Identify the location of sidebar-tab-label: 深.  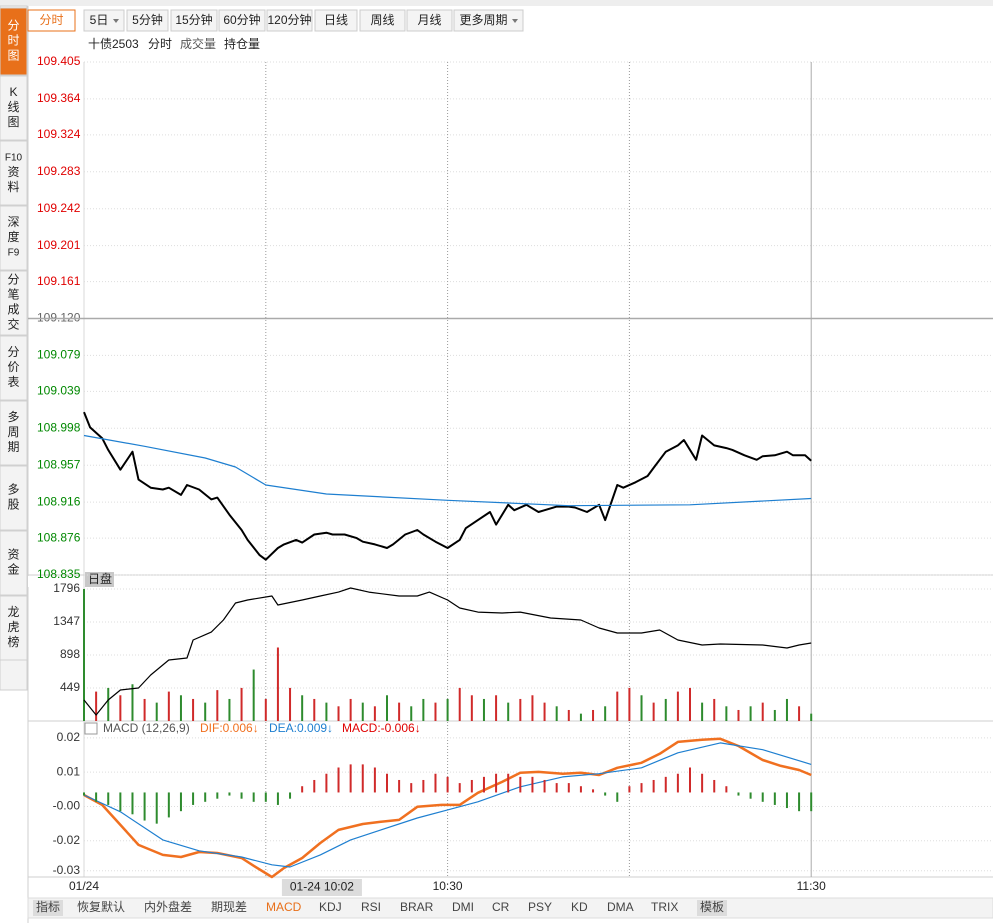
(13, 222).